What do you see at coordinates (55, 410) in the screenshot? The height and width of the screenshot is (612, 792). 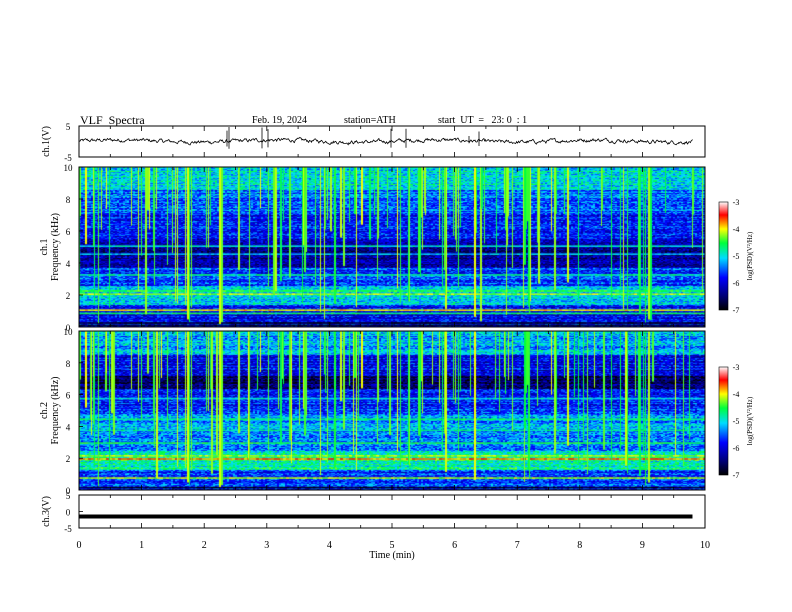 I see `ch2-freq-ylabel-line: Frequency (kHz)` at bounding box center [55, 410].